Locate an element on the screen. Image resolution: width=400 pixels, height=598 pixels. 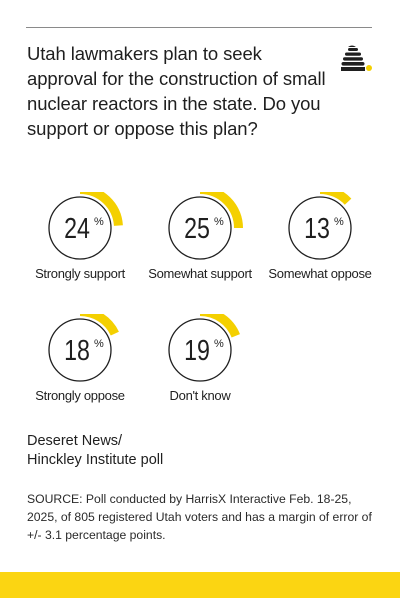
percent-value: 19 is located at coordinates (197, 349).